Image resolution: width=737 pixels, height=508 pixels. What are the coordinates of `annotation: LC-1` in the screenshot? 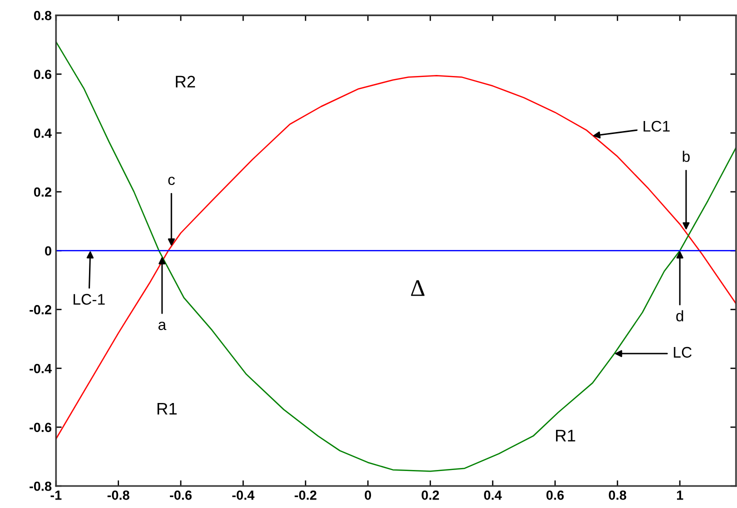 It's located at (89, 299).